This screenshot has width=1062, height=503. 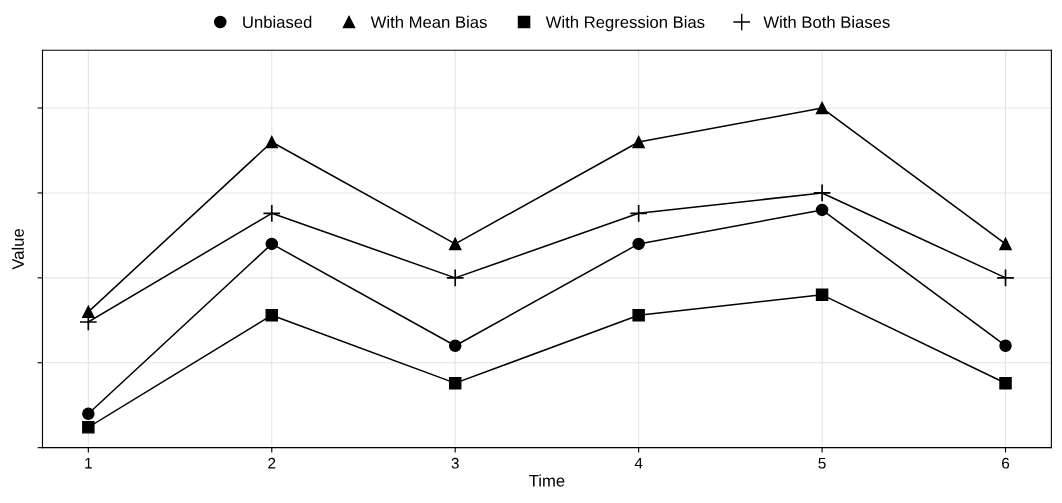 What do you see at coordinates (1006, 463) in the screenshot?
I see `x-tick-label: 6` at bounding box center [1006, 463].